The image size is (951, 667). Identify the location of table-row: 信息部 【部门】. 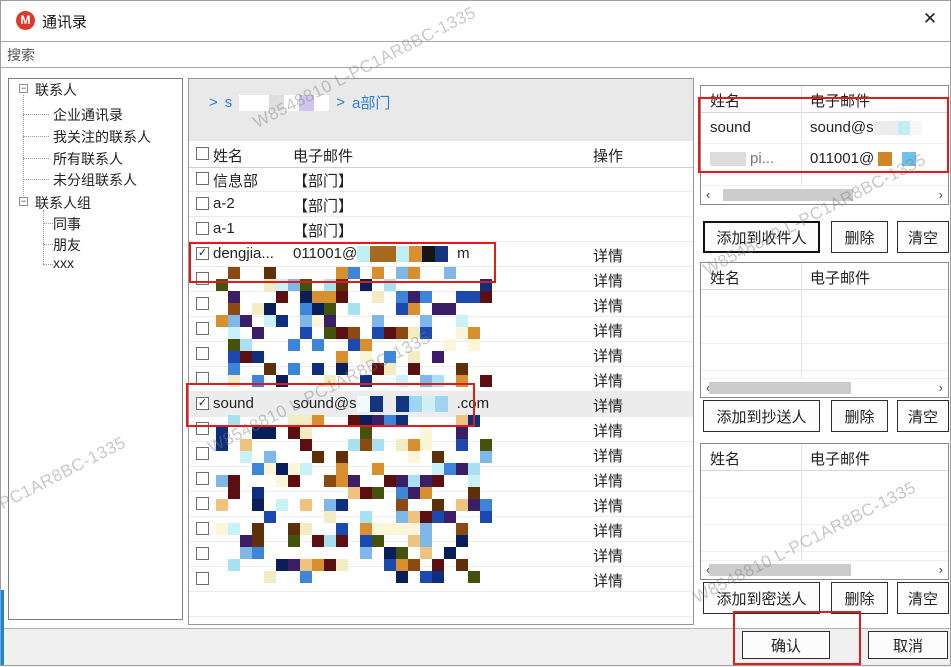
(441, 179).